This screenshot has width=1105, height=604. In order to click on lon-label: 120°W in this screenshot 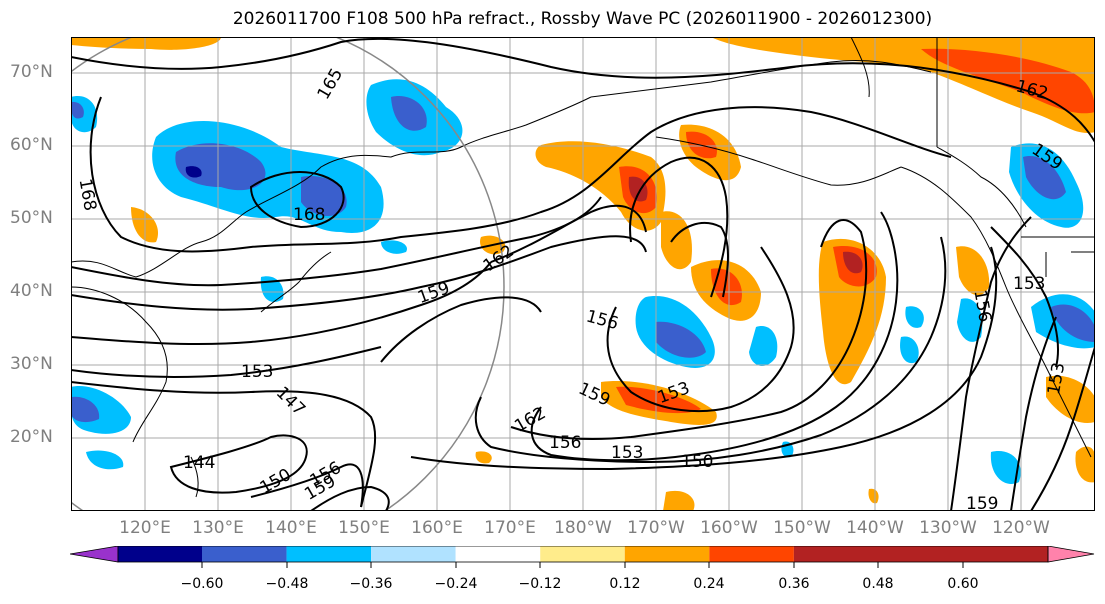, I will do `click(1021, 528)`.